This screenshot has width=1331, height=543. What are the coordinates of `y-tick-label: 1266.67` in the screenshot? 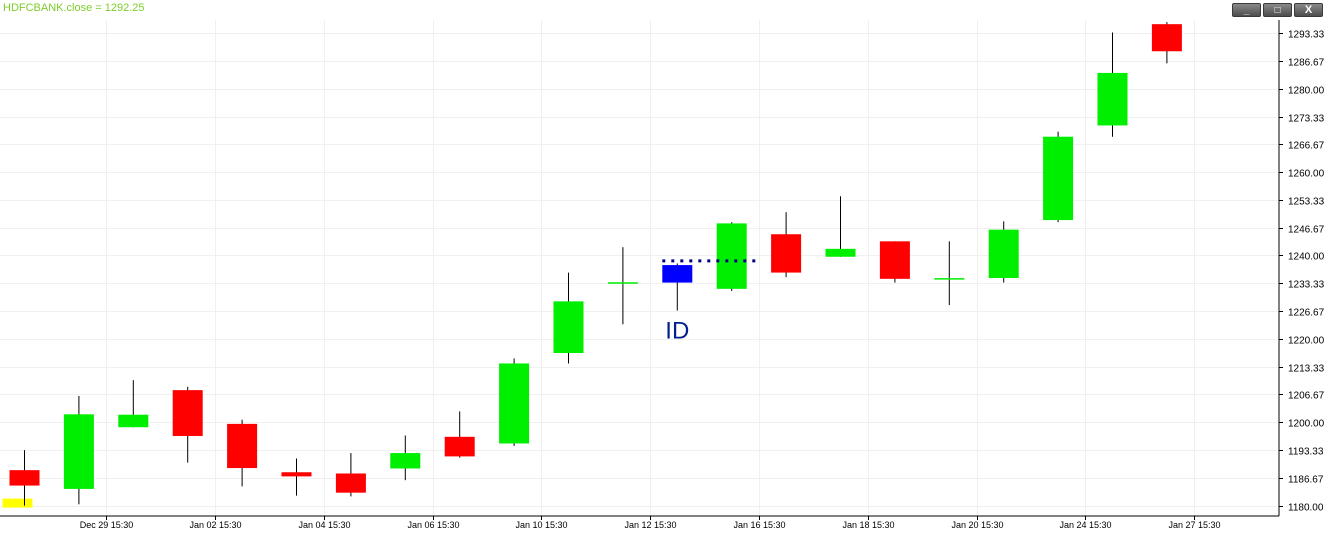 It's located at (1306, 146).